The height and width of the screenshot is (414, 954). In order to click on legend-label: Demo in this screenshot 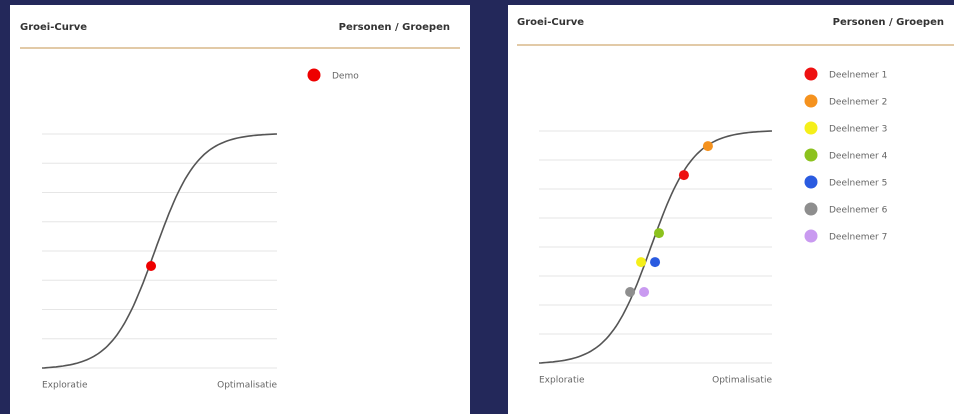, I will do `click(345, 77)`.